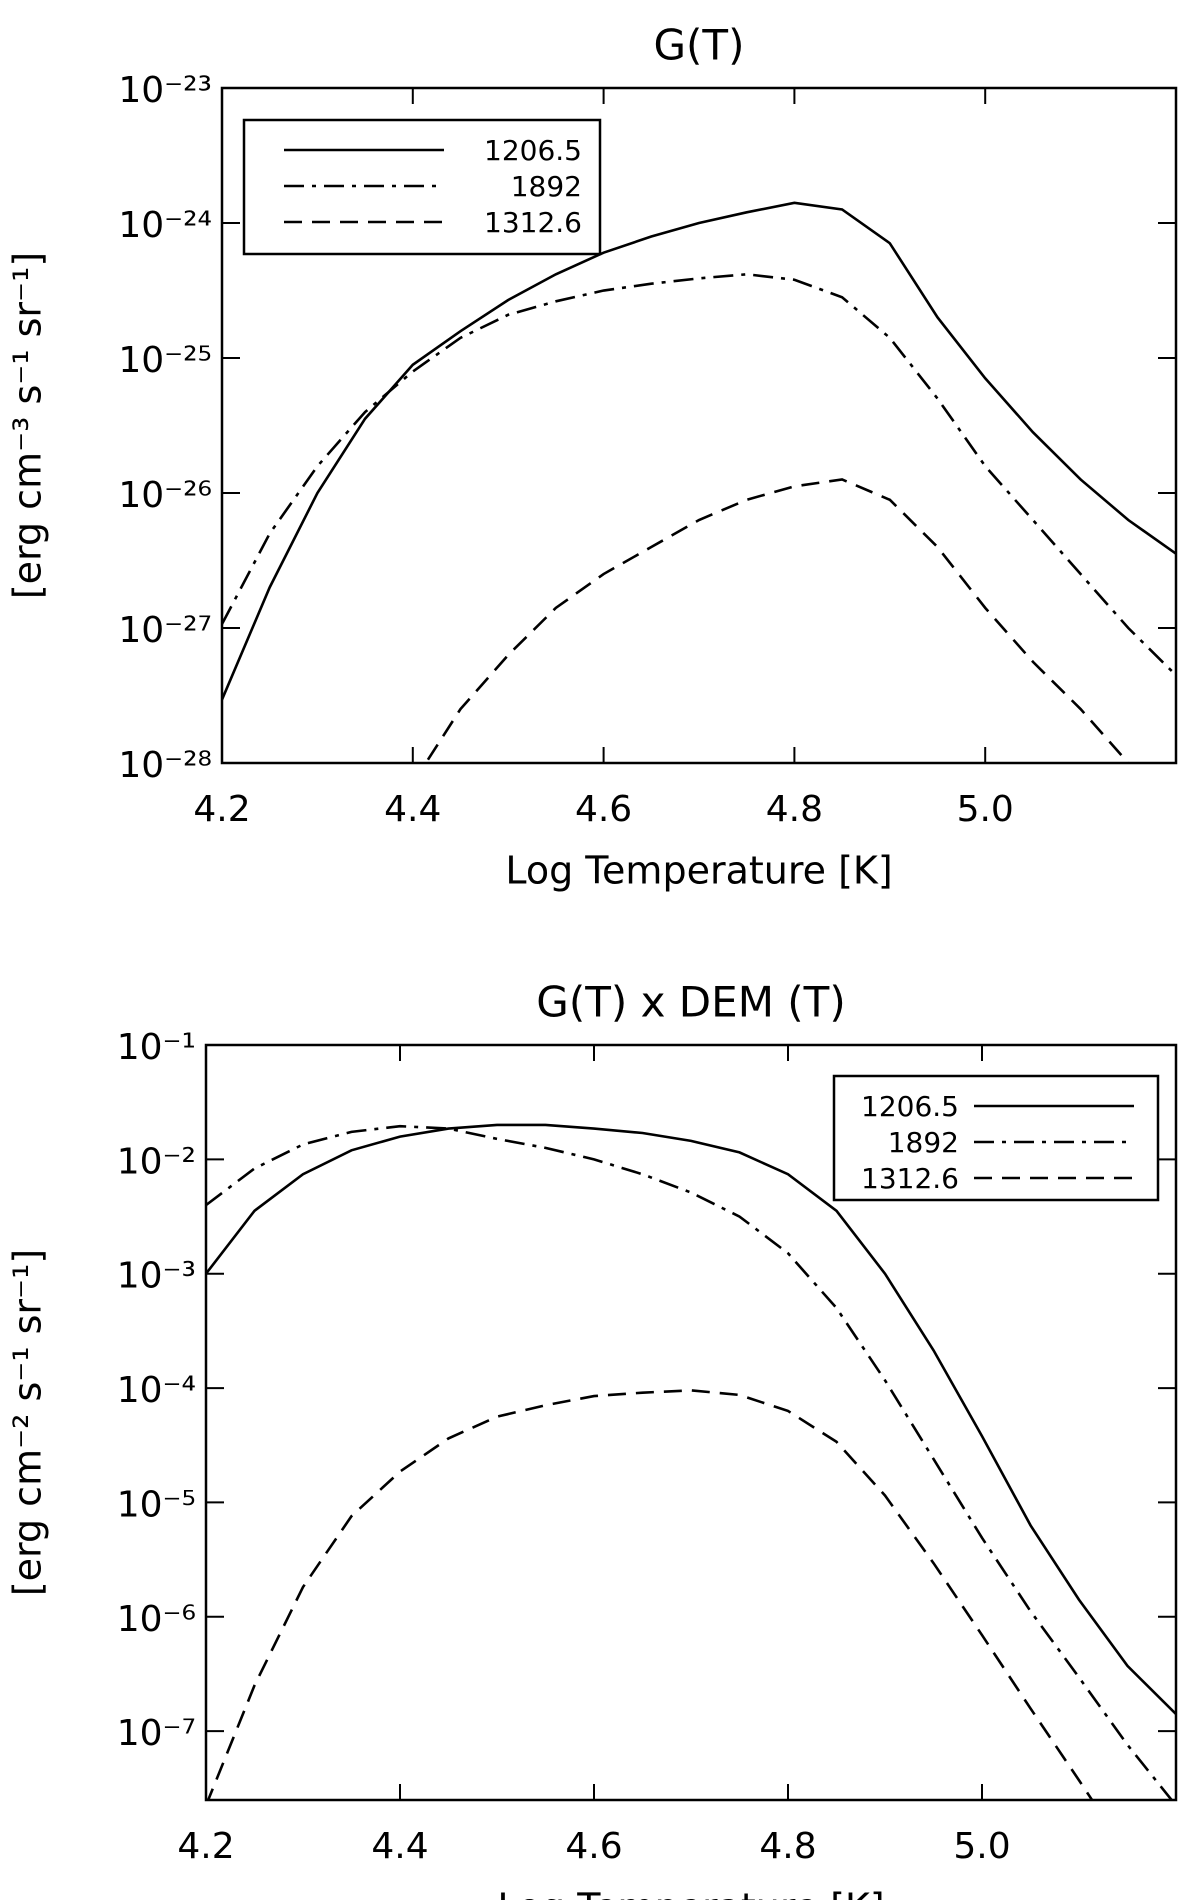 Image resolution: width=1200 pixels, height=1900 pixels. What do you see at coordinates (156, 1047) in the screenshot?
I see `y-tick-label: 10⁻¹` at bounding box center [156, 1047].